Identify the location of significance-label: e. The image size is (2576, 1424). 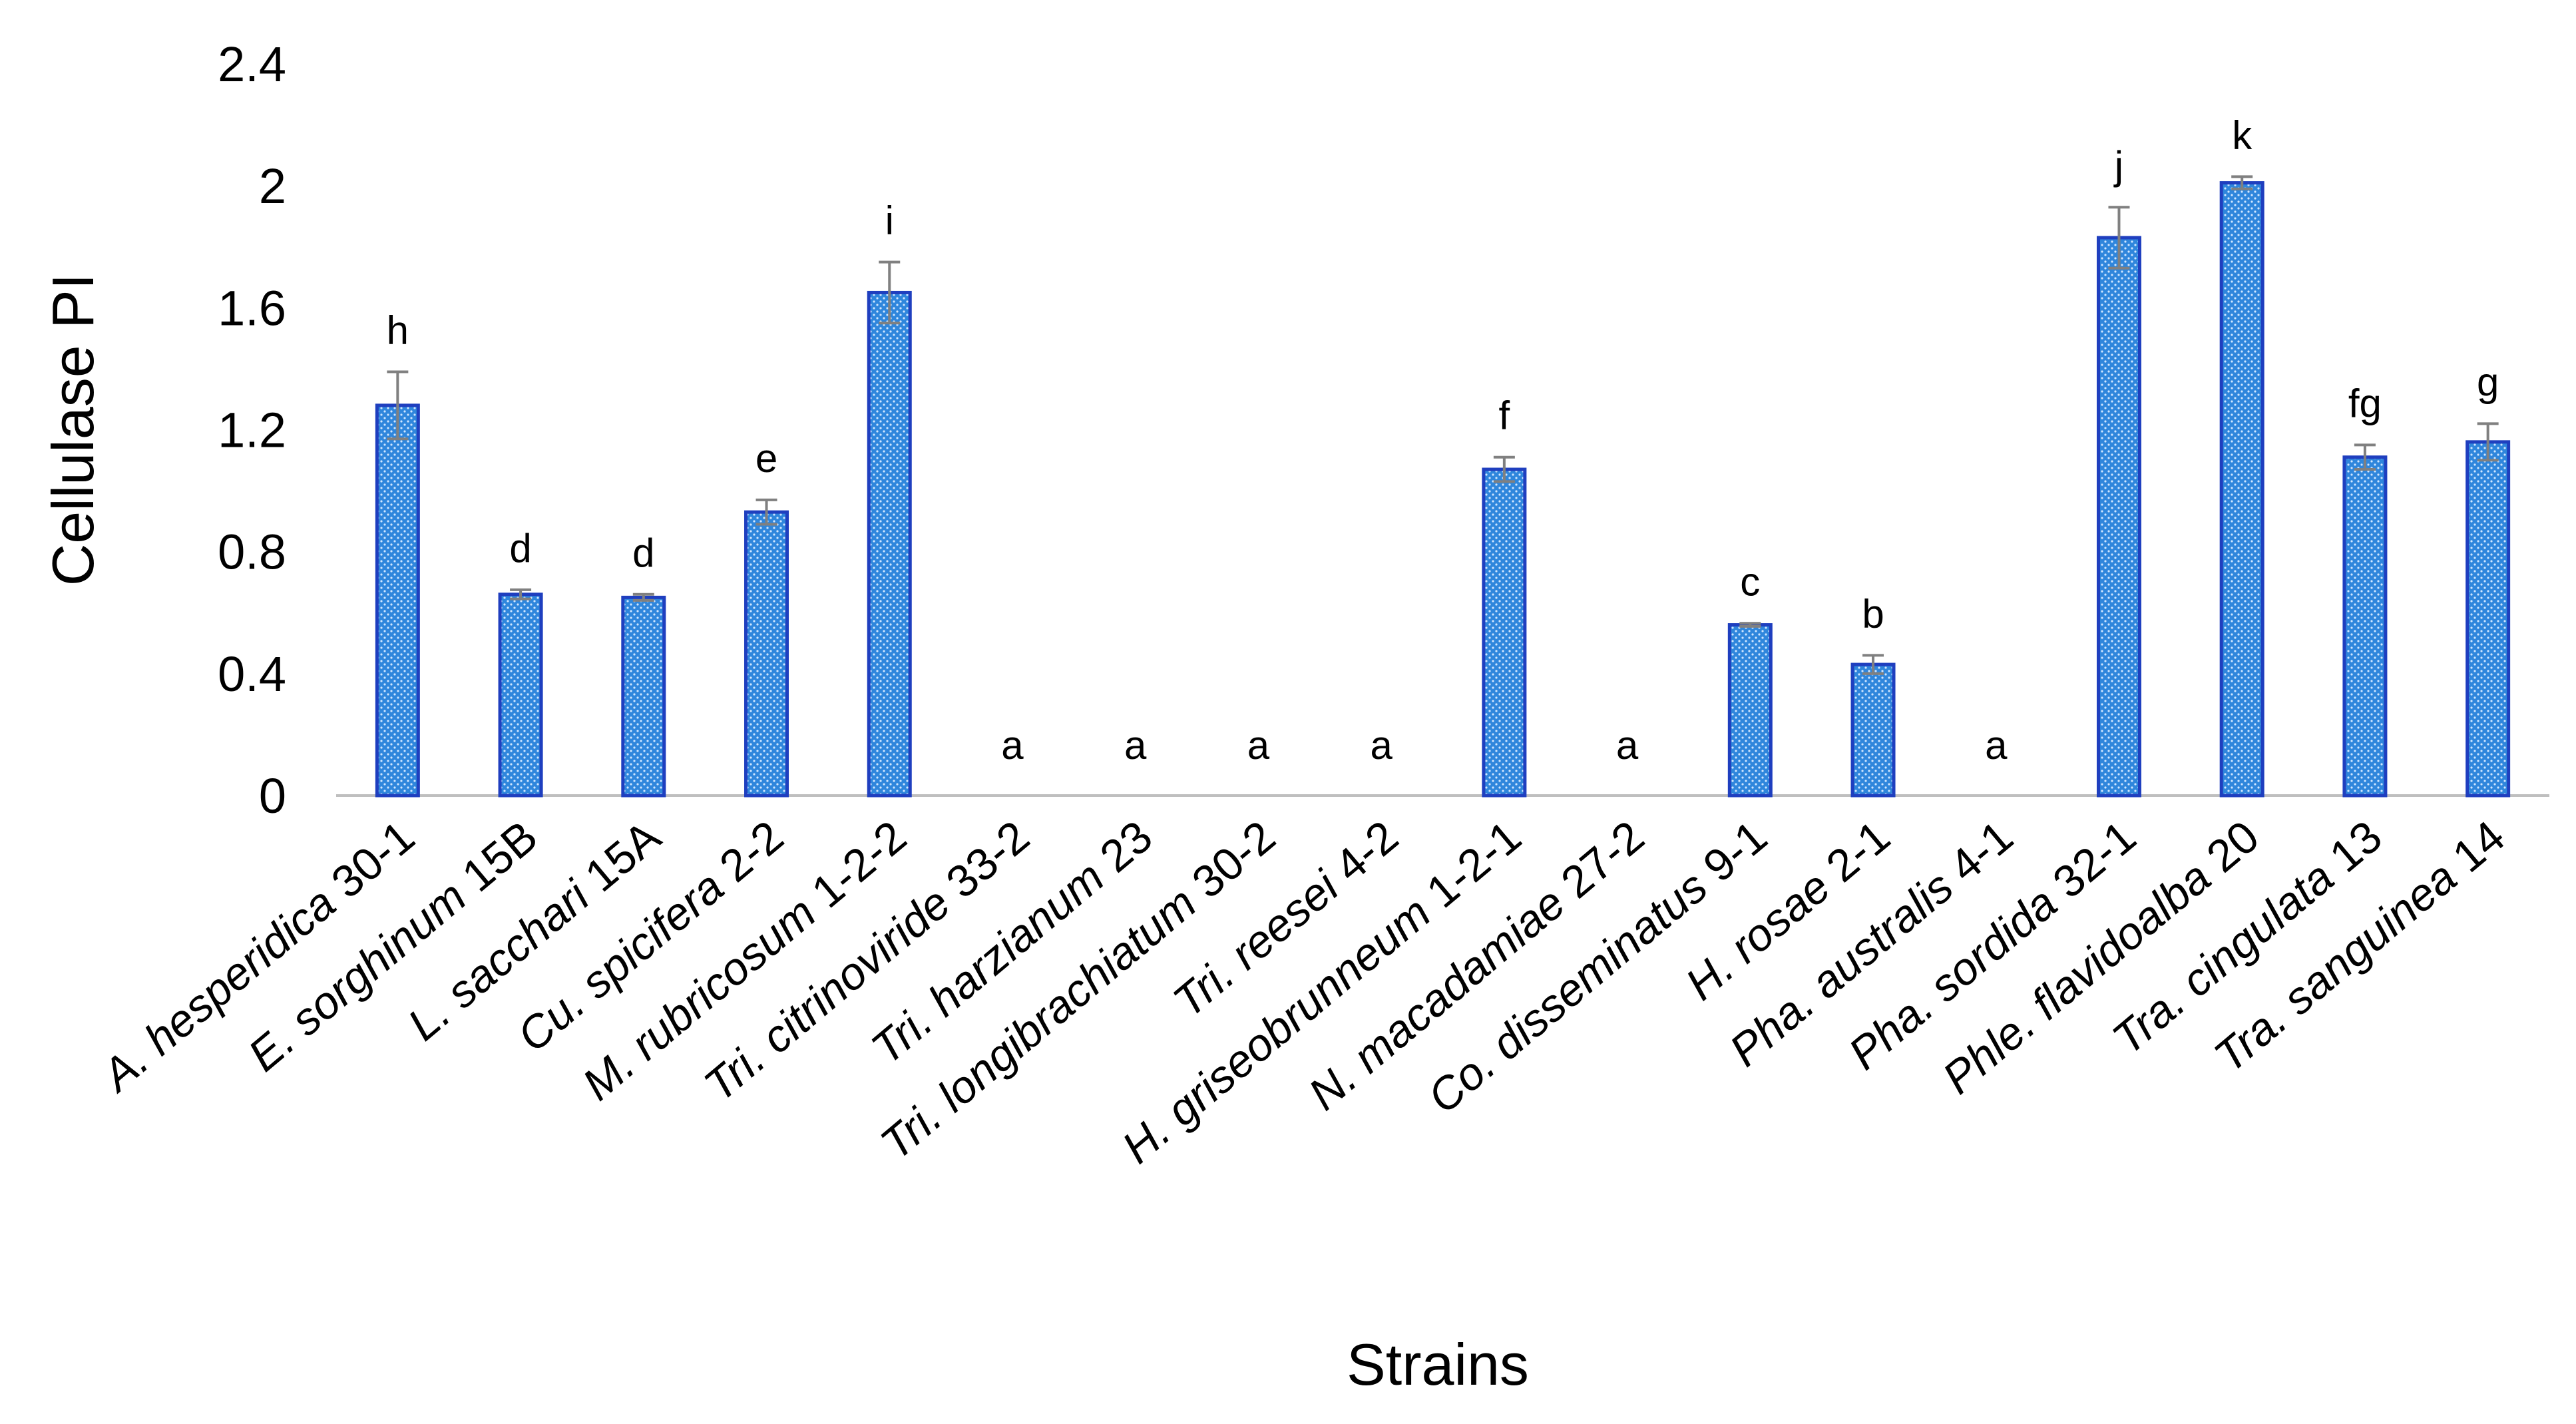
(766, 458).